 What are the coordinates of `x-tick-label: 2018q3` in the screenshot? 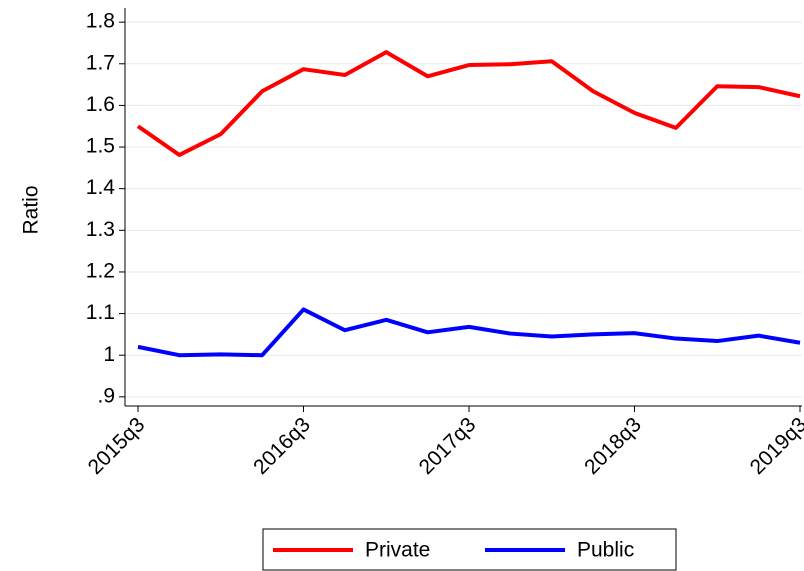 It's located at (613, 446).